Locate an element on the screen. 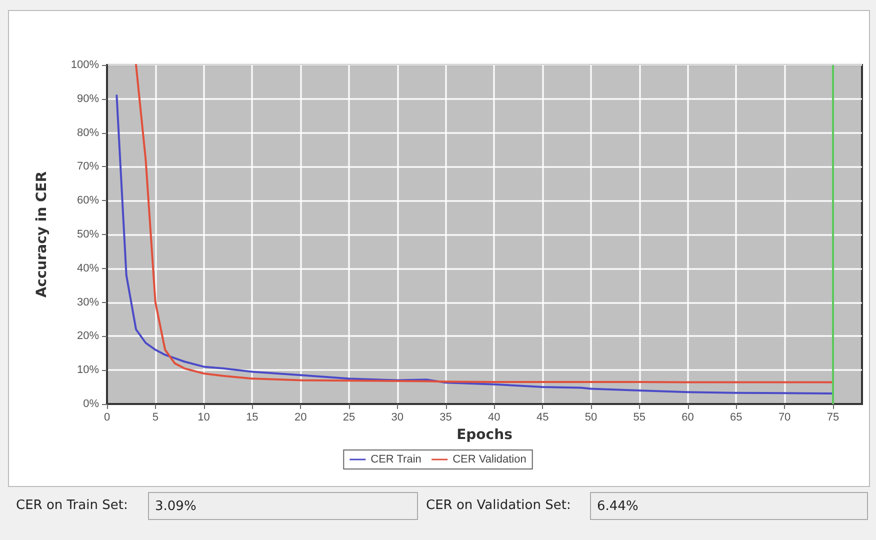 This screenshot has height=540, width=876. x-tick-label: 60 is located at coordinates (688, 418).